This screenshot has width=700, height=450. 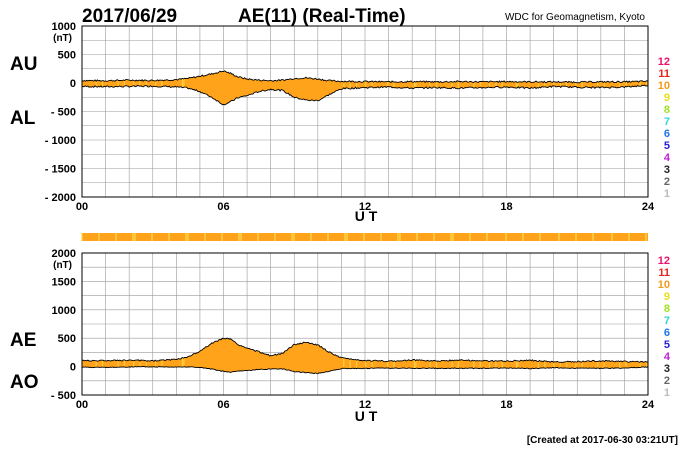 What do you see at coordinates (24, 382) in the screenshot?
I see `ao-label: AO` at bounding box center [24, 382].